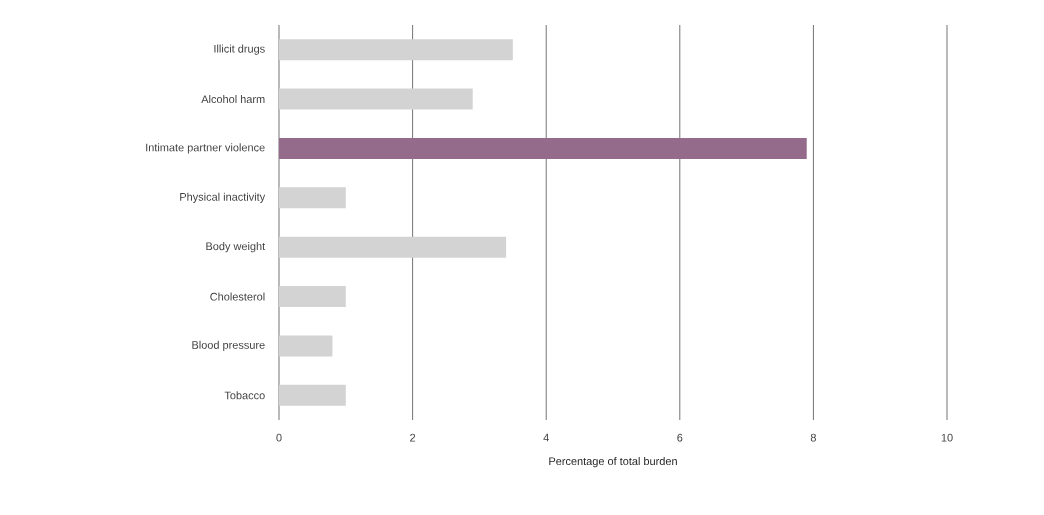  I want to click on x-axis-title: Percentage of total burden, so click(613, 462).